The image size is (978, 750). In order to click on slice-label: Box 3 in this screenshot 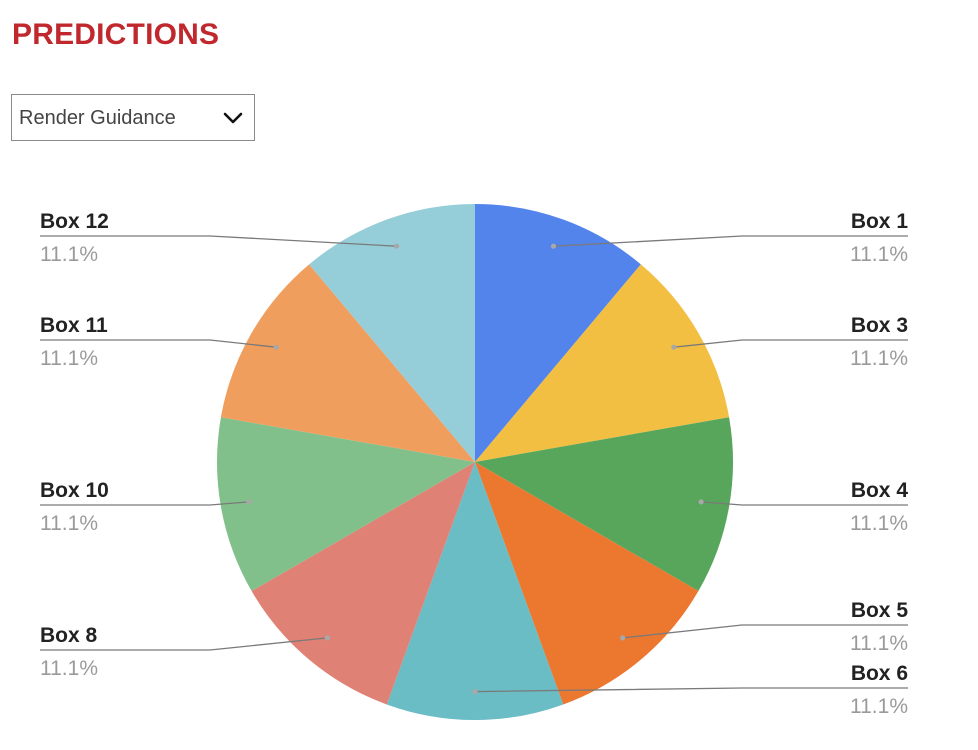, I will do `click(879, 325)`.